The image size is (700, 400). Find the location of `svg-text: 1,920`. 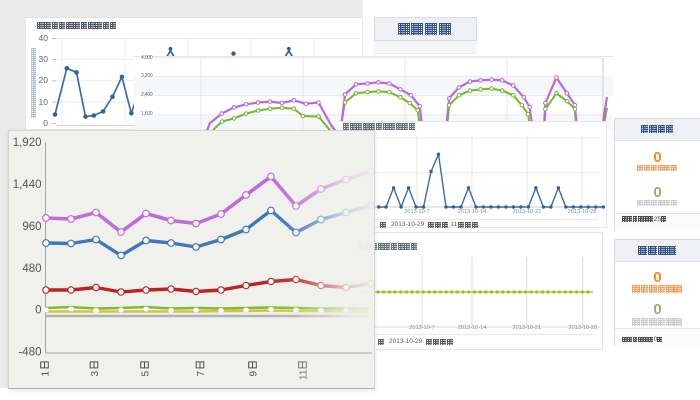

svg-text: 1,920 is located at coordinates (27, 143).